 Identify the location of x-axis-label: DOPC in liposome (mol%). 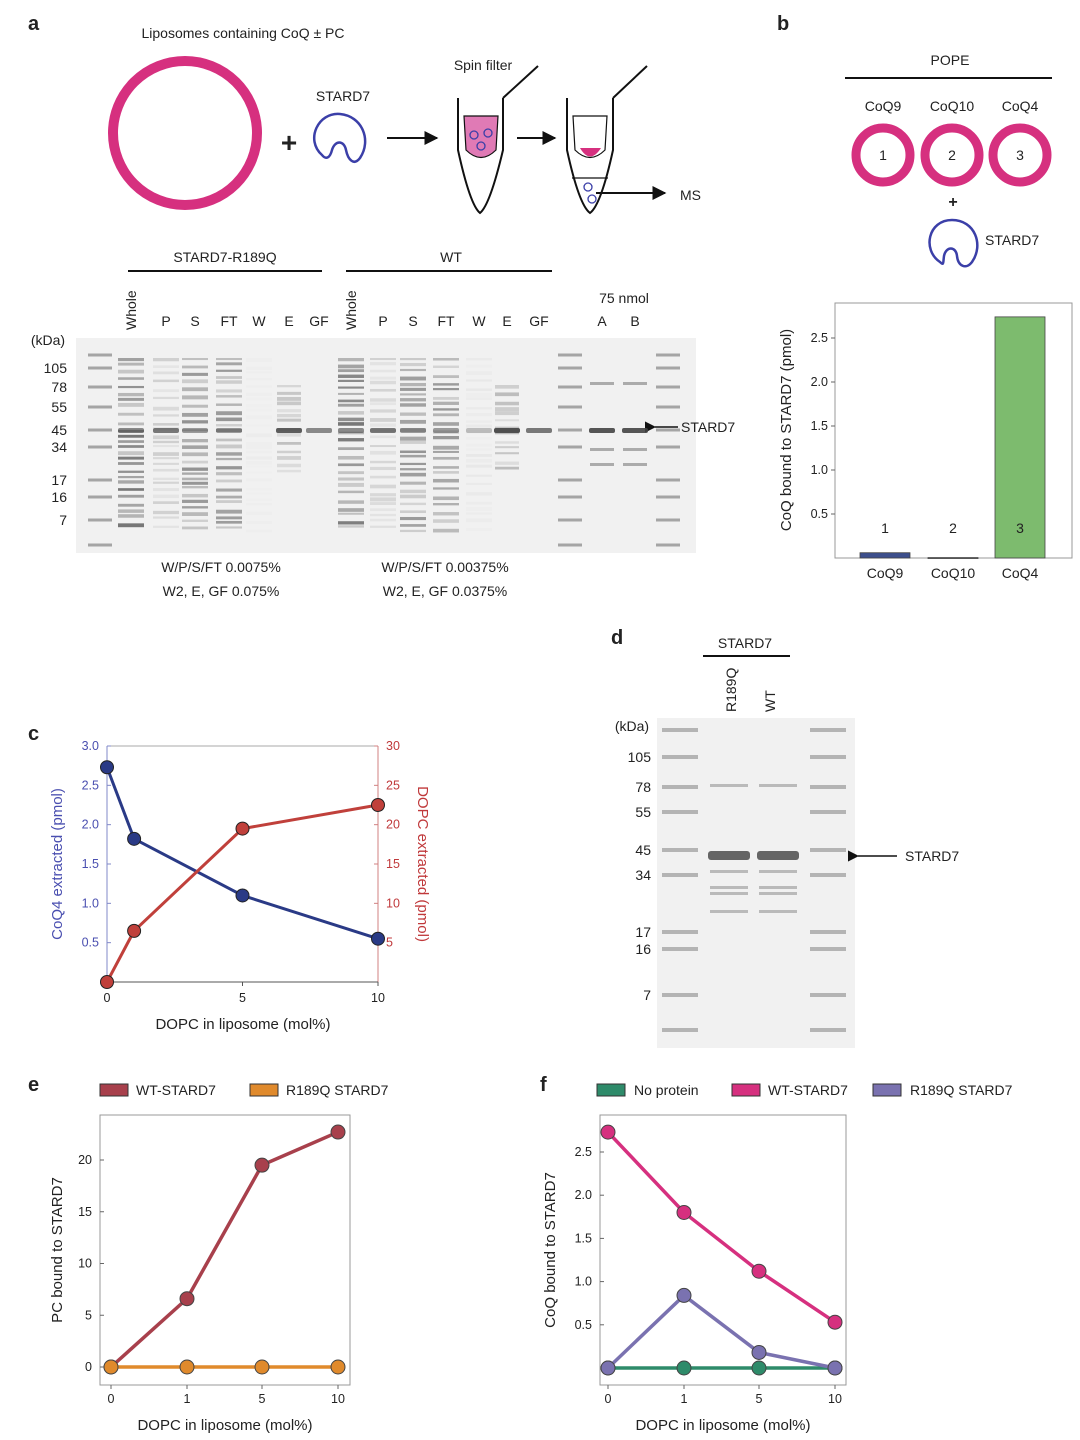
(242, 1024).